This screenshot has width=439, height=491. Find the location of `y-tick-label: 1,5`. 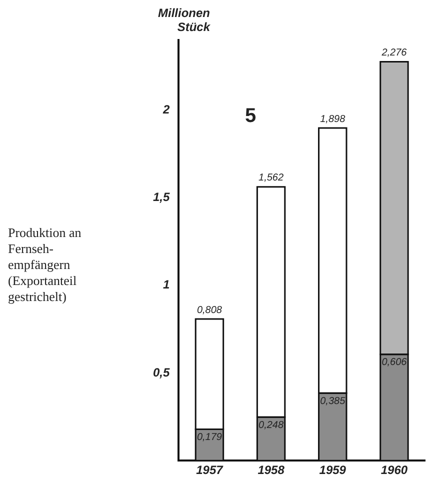

y-tick-label: 1,5 is located at coordinates (161, 197).